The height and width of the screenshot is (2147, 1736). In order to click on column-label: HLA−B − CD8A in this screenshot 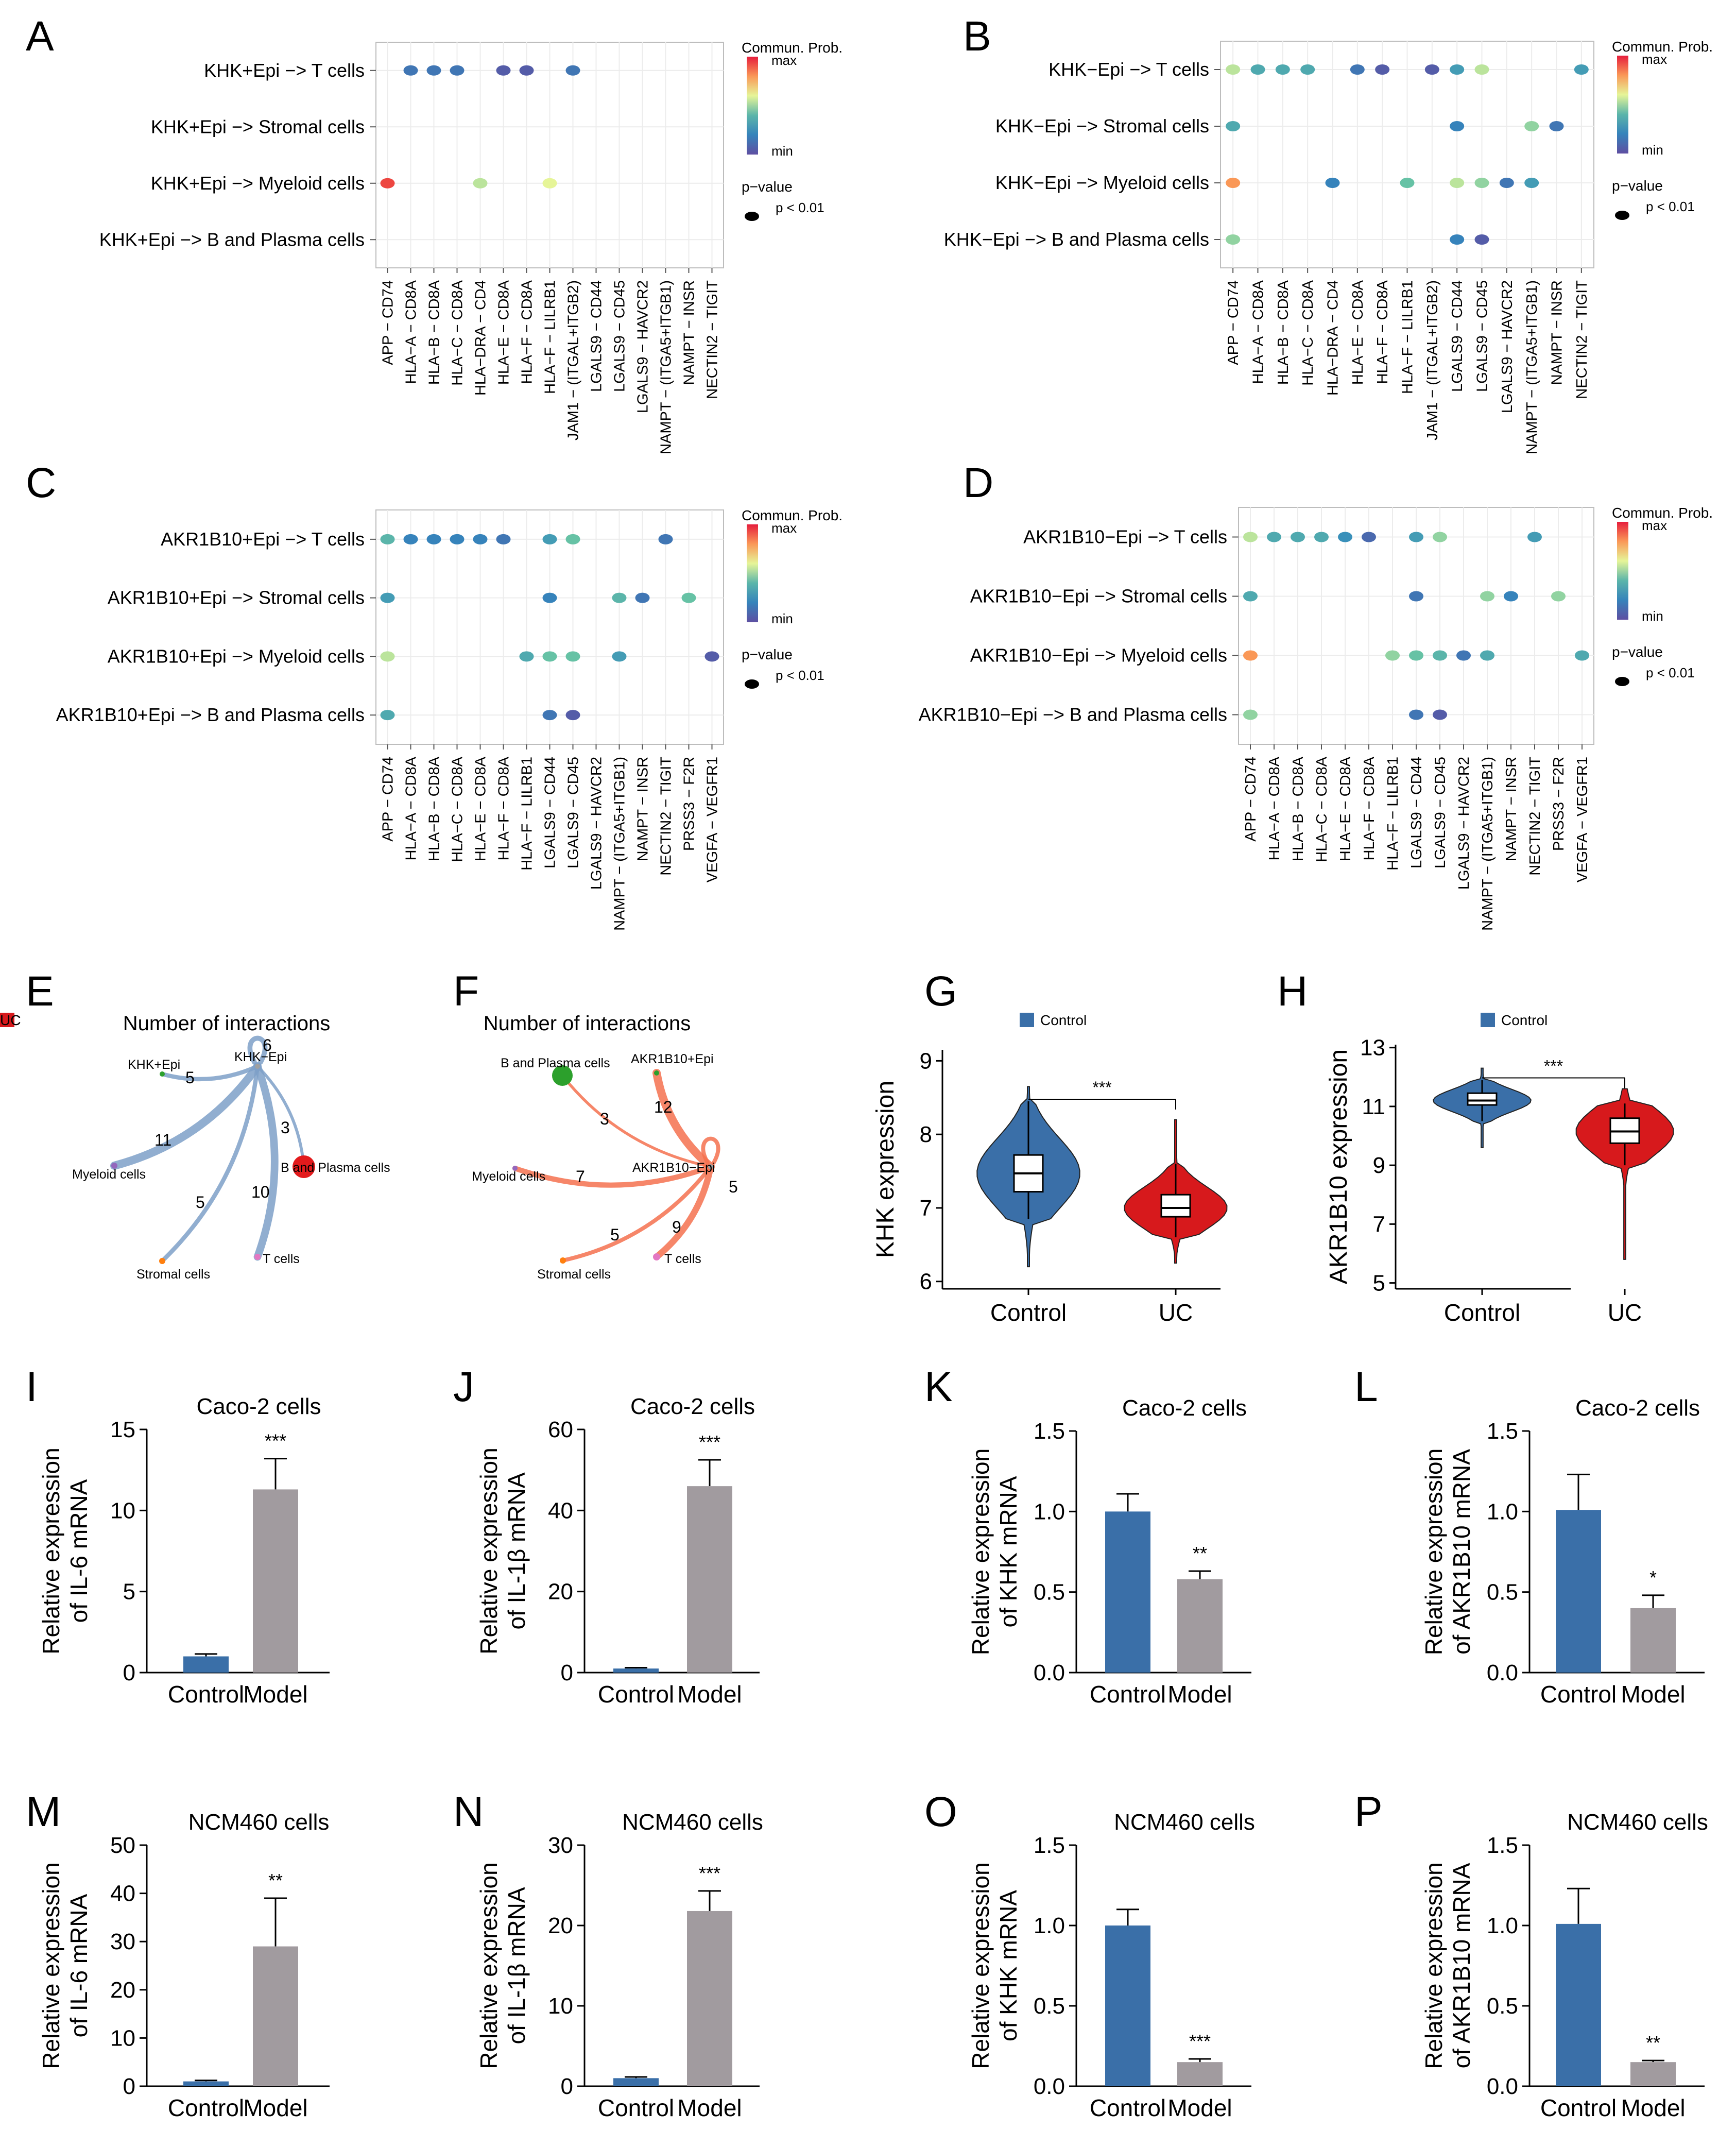, I will do `click(435, 809)`.